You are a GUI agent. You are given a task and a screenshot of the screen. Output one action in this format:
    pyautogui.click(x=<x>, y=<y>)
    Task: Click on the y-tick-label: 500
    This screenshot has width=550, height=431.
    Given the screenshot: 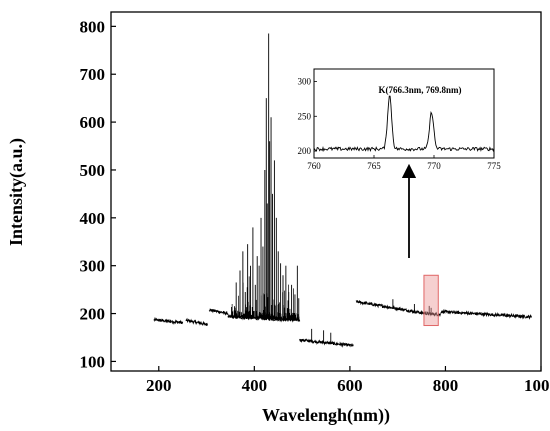 What is the action you would take?
    pyautogui.click(x=93, y=170)
    